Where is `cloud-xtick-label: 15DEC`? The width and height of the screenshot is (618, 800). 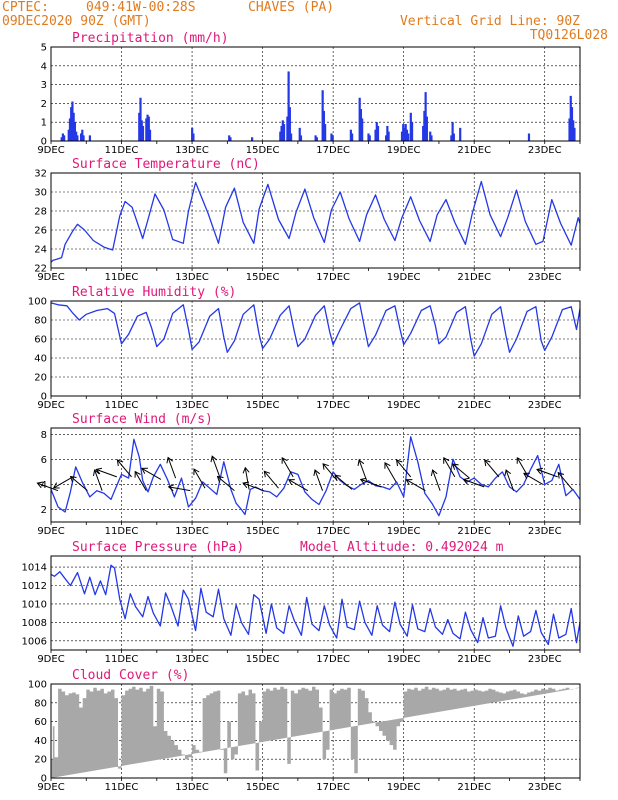
cloud-xtick-label: 15DEC is located at coordinates (263, 787).